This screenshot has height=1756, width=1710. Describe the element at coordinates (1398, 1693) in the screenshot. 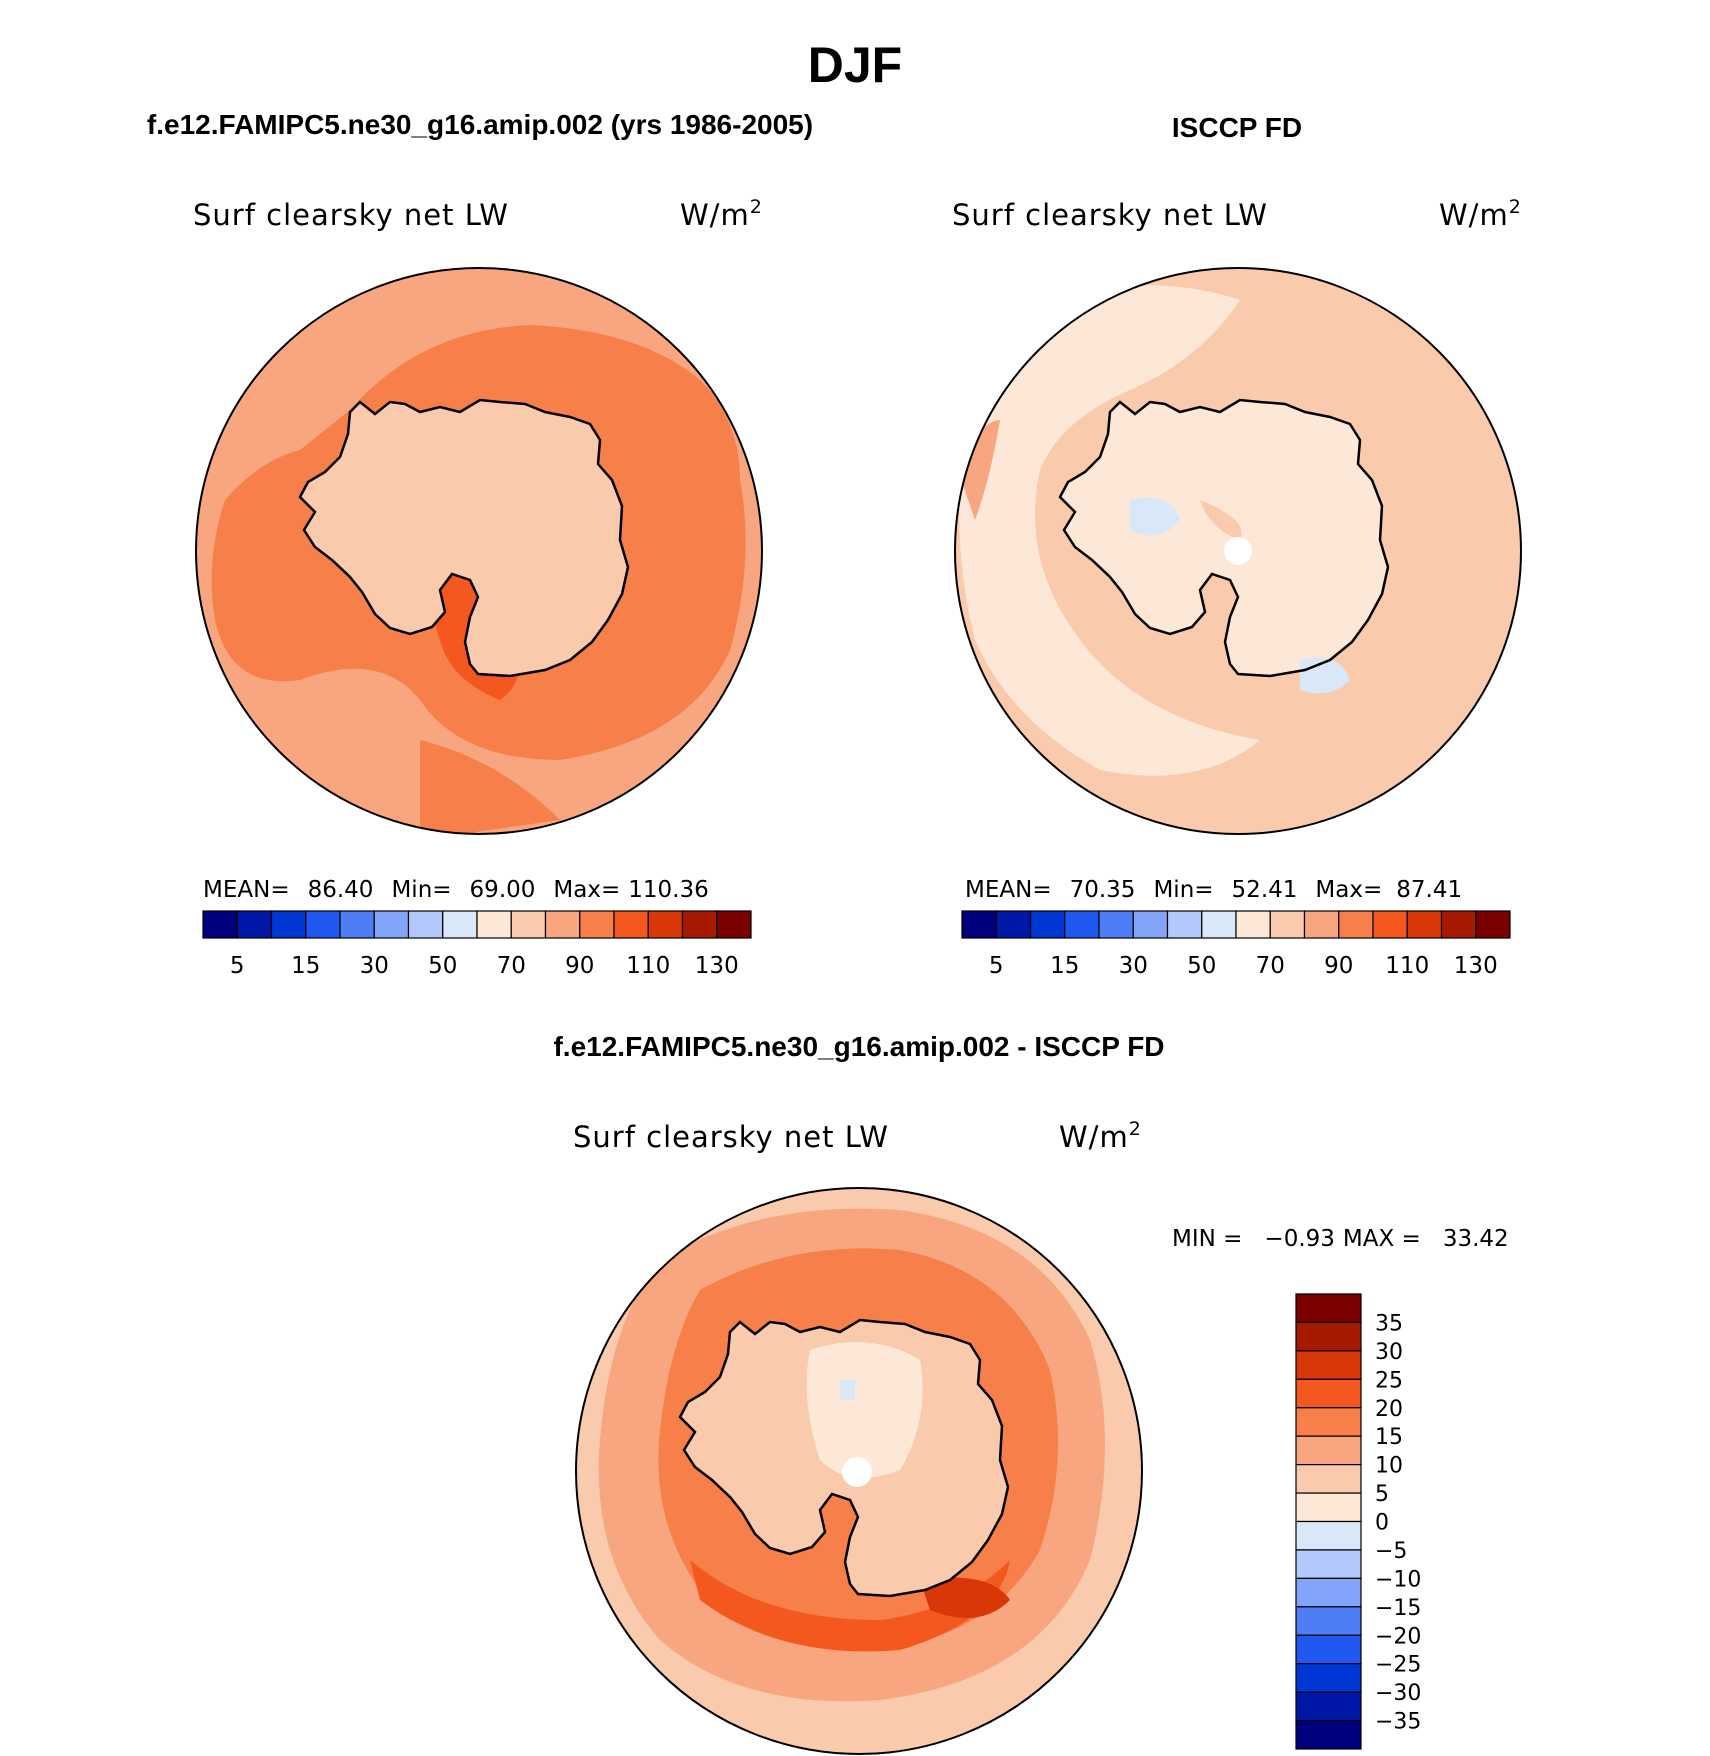

I see `colorbar-tick-label: −30` at that location.